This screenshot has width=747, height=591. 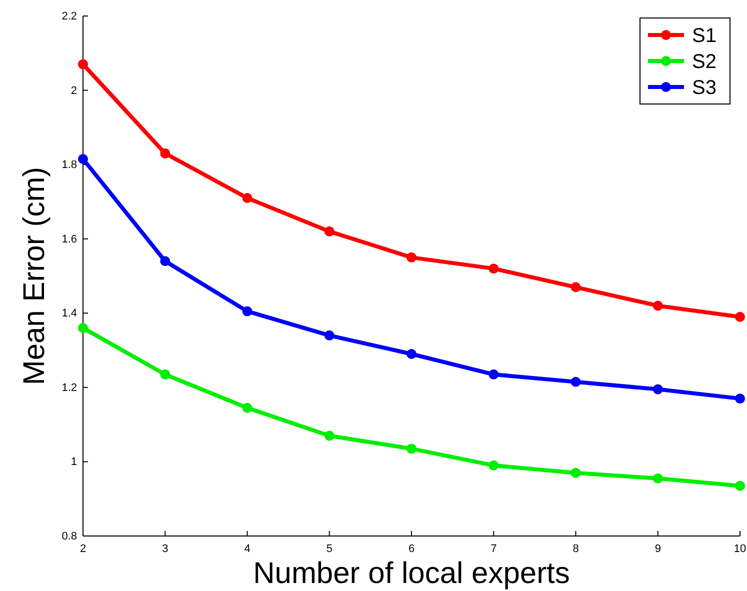 I want to click on y-tick-label: 1.2, so click(x=69, y=388).